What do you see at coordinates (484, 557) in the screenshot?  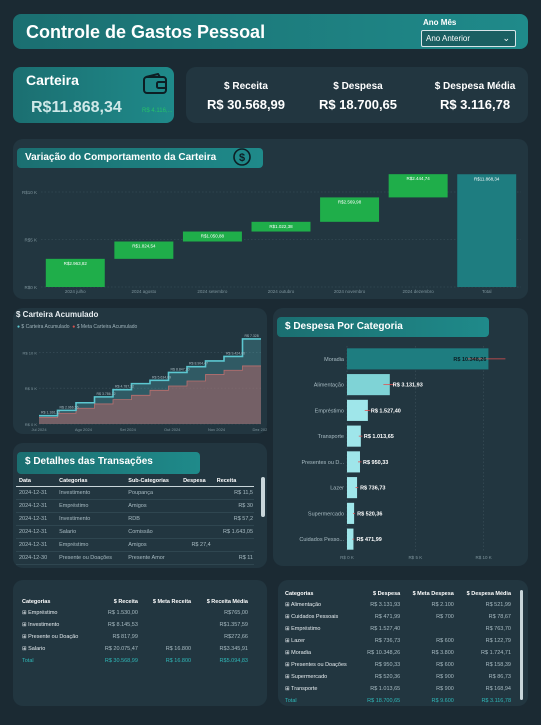 I see `despesa-x-tick: R$ 10 K` at bounding box center [484, 557].